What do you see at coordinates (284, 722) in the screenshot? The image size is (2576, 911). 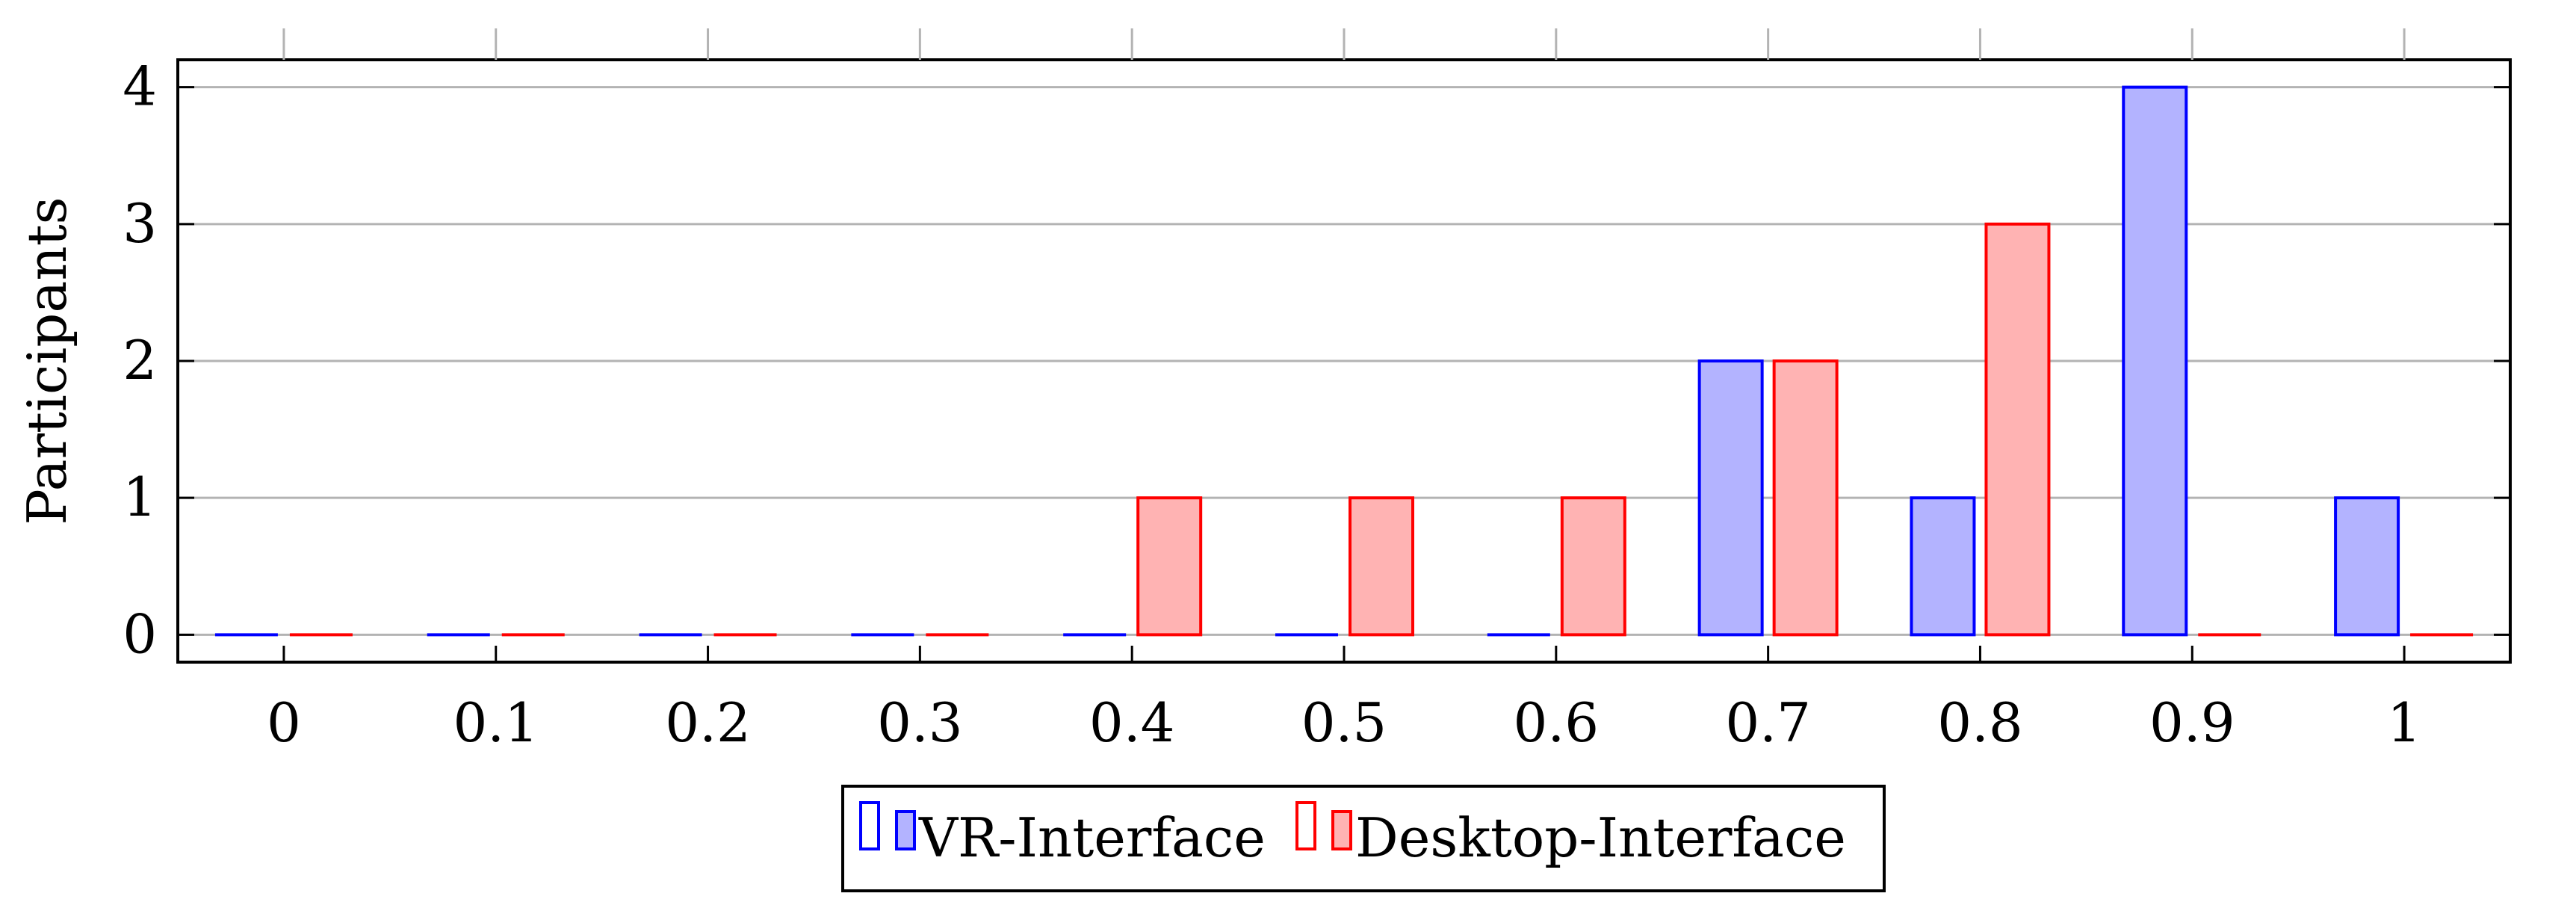 I see `x-tick-label: 0` at bounding box center [284, 722].